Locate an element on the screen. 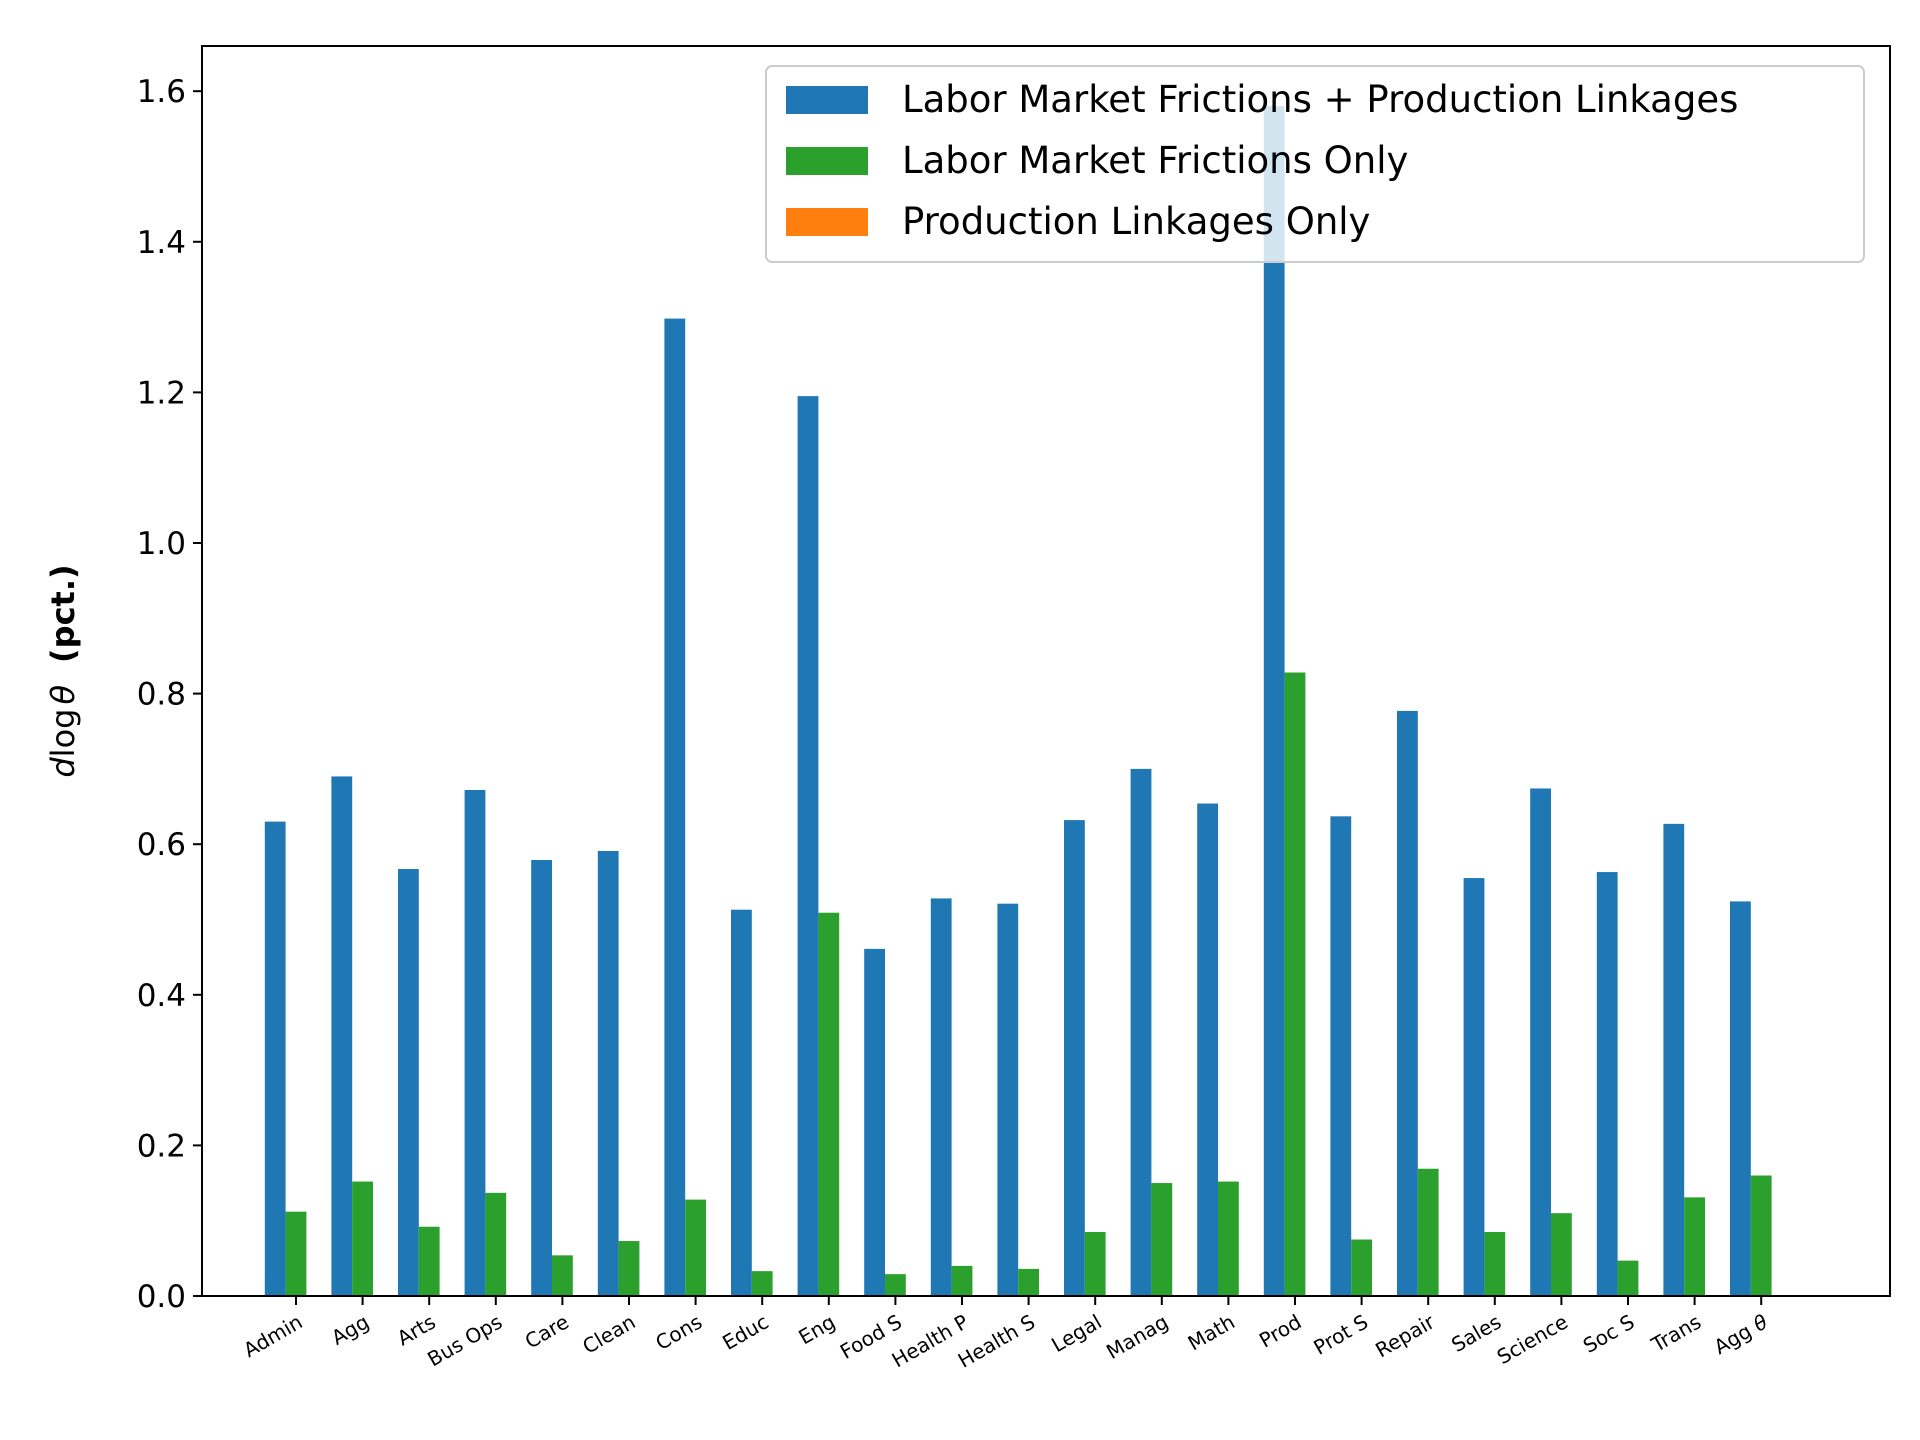  bar-series2-soc-s is located at coordinates (1628, 1278).